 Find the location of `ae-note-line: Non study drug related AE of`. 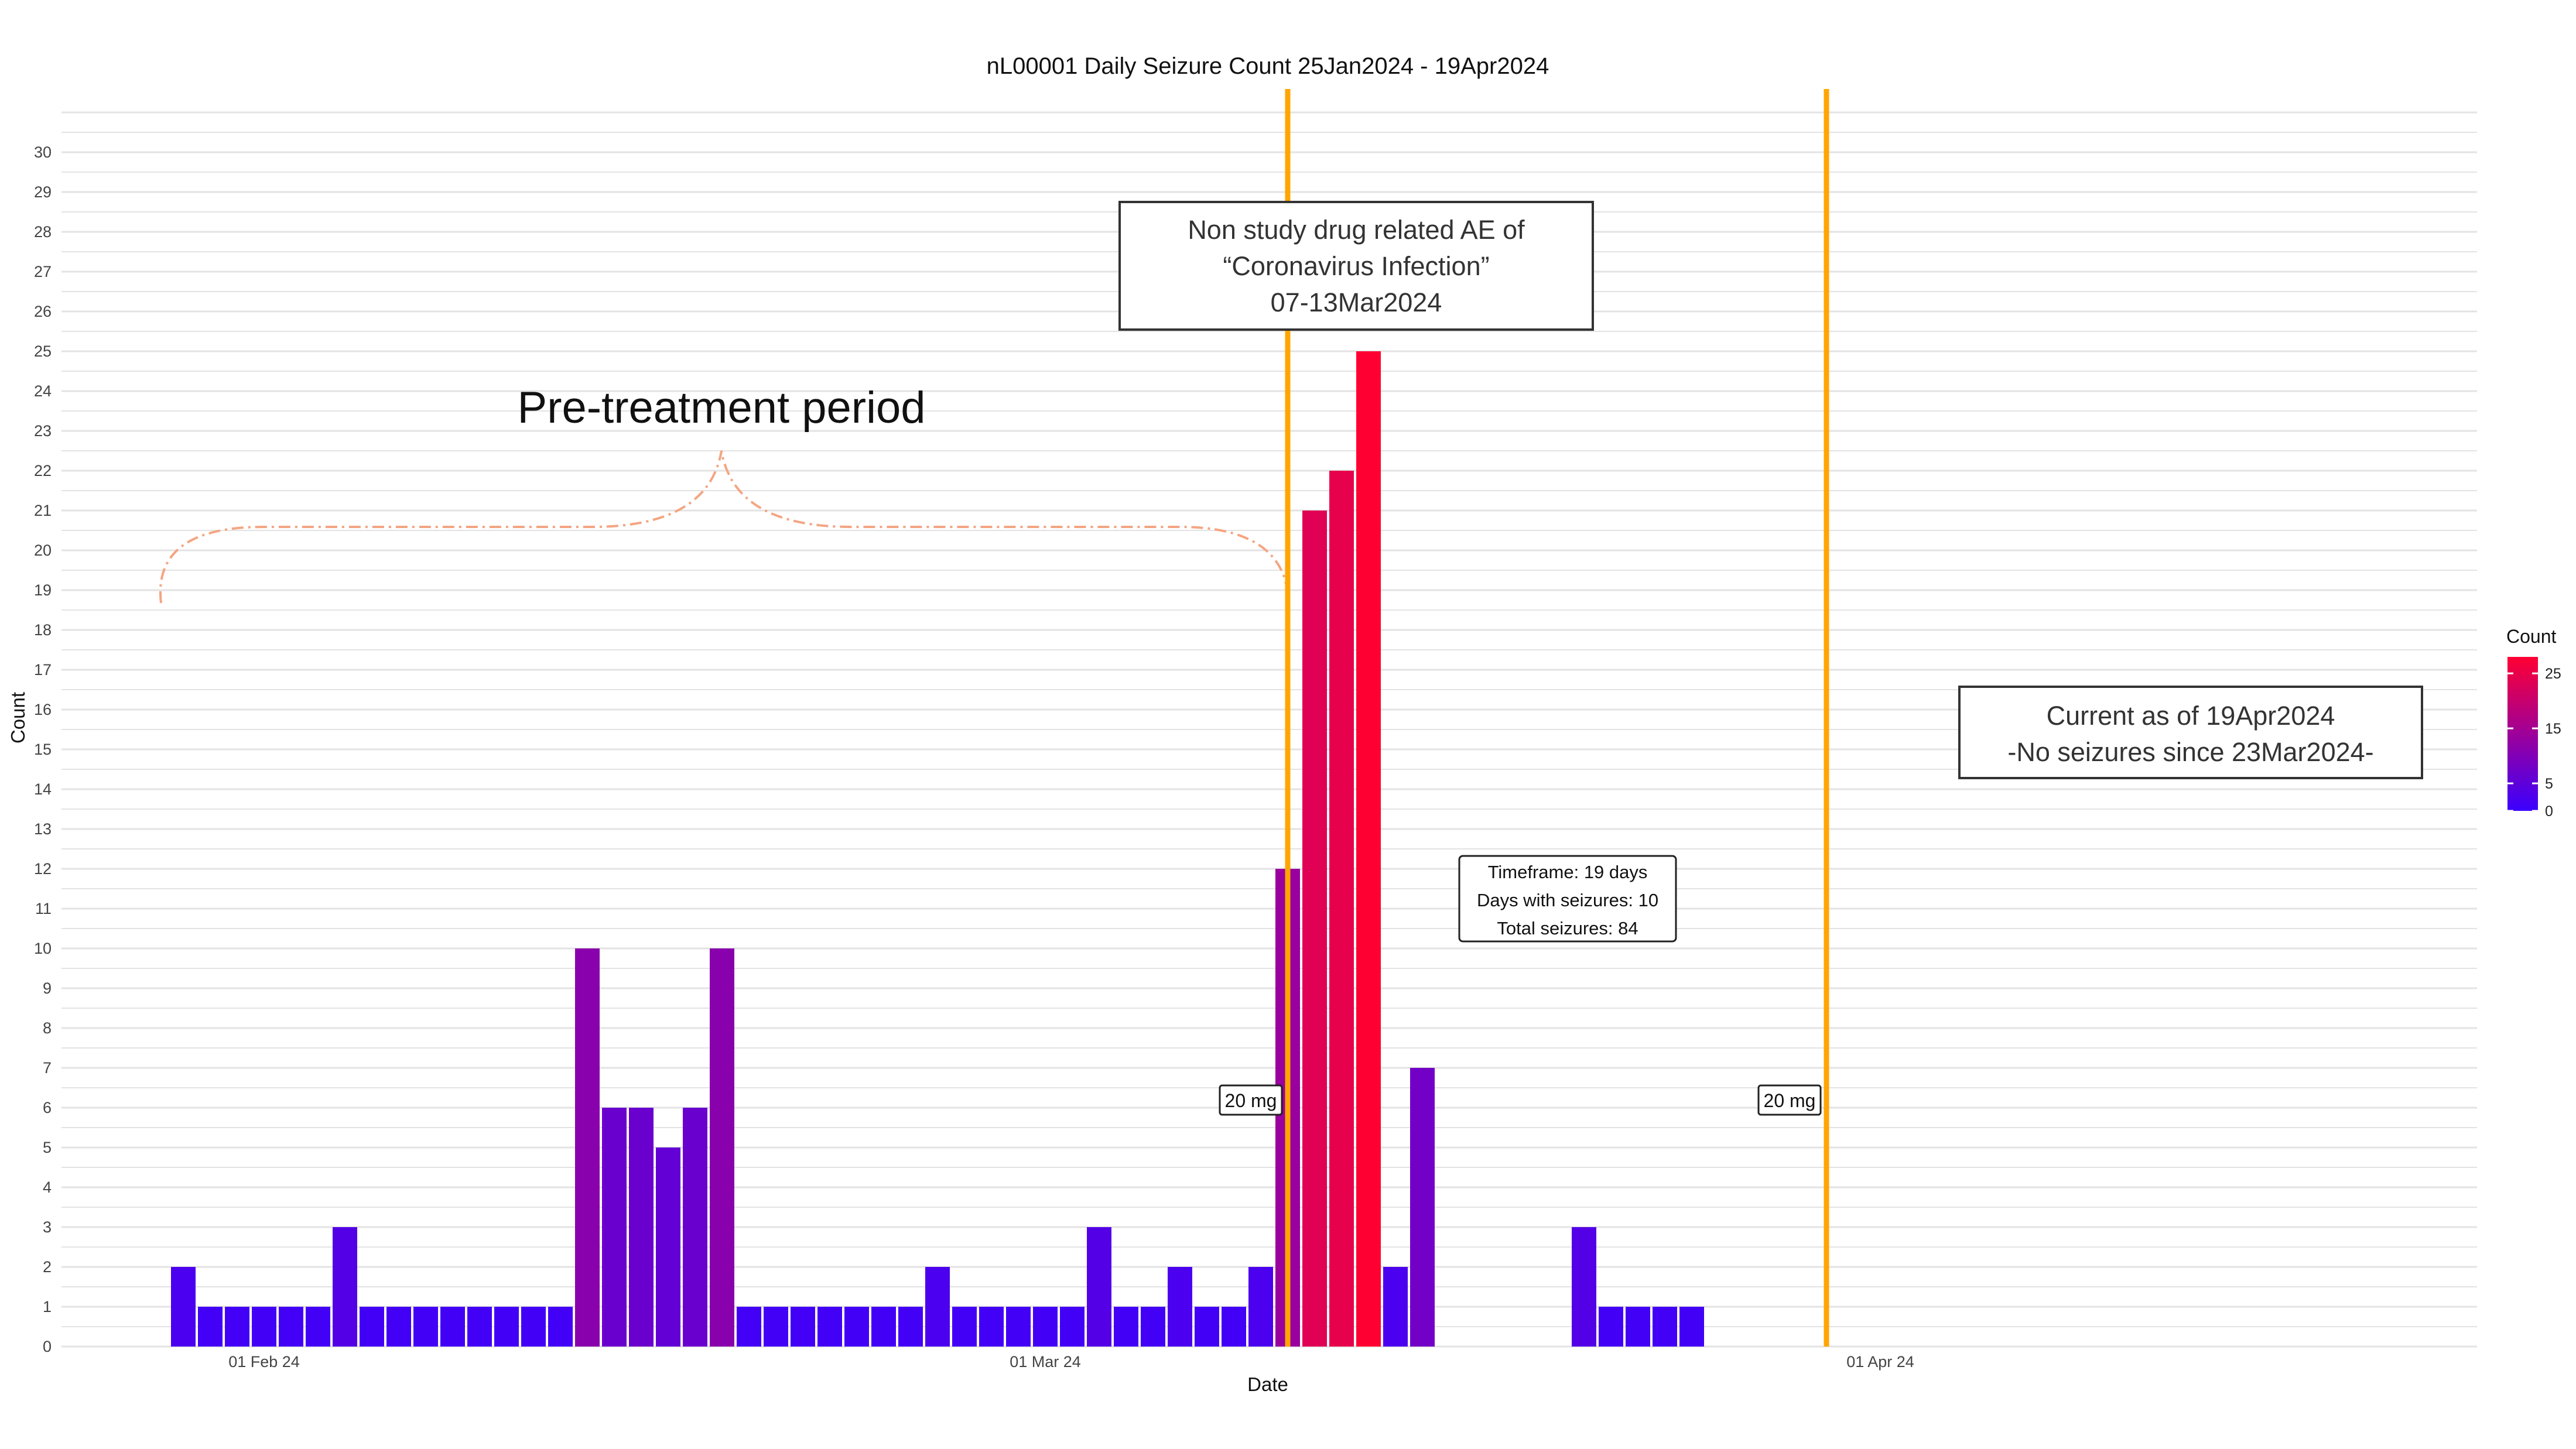

ae-note-line: Non study drug related AE of is located at coordinates (1357, 230).